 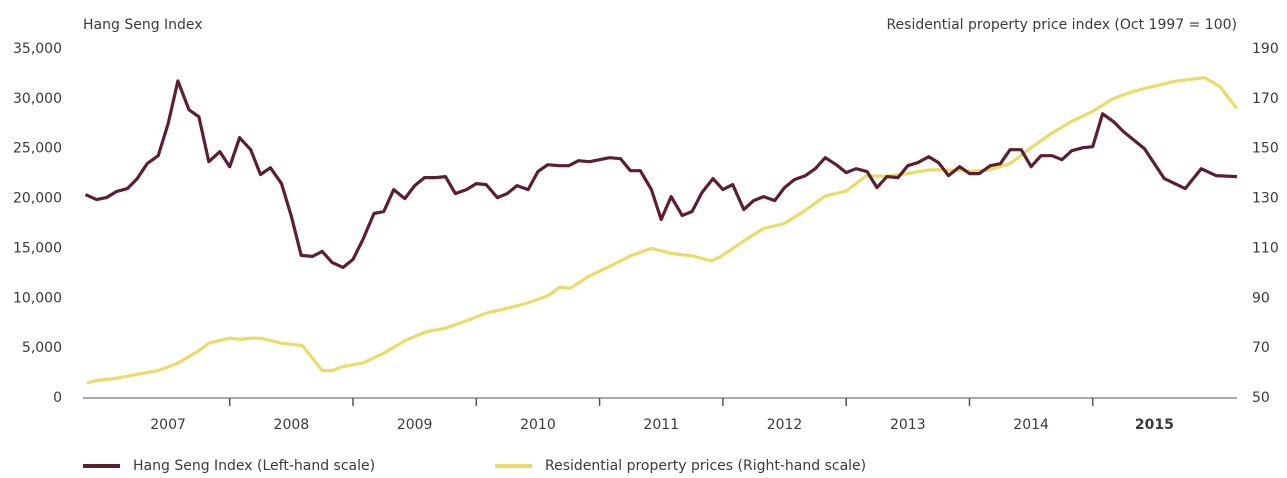 I want to click on y-tick-label: 20,000, so click(x=37, y=199).